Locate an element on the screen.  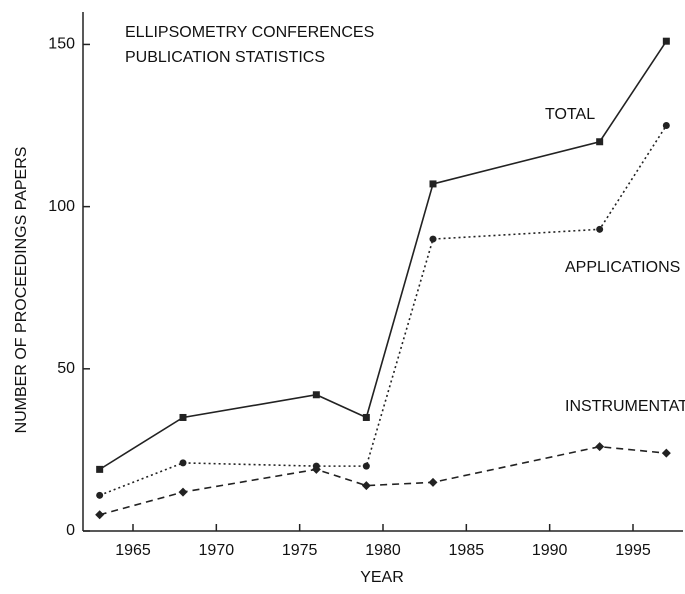
chart-title: ELLIPSOMETRY CONFERENCES is located at coordinates (249, 32).